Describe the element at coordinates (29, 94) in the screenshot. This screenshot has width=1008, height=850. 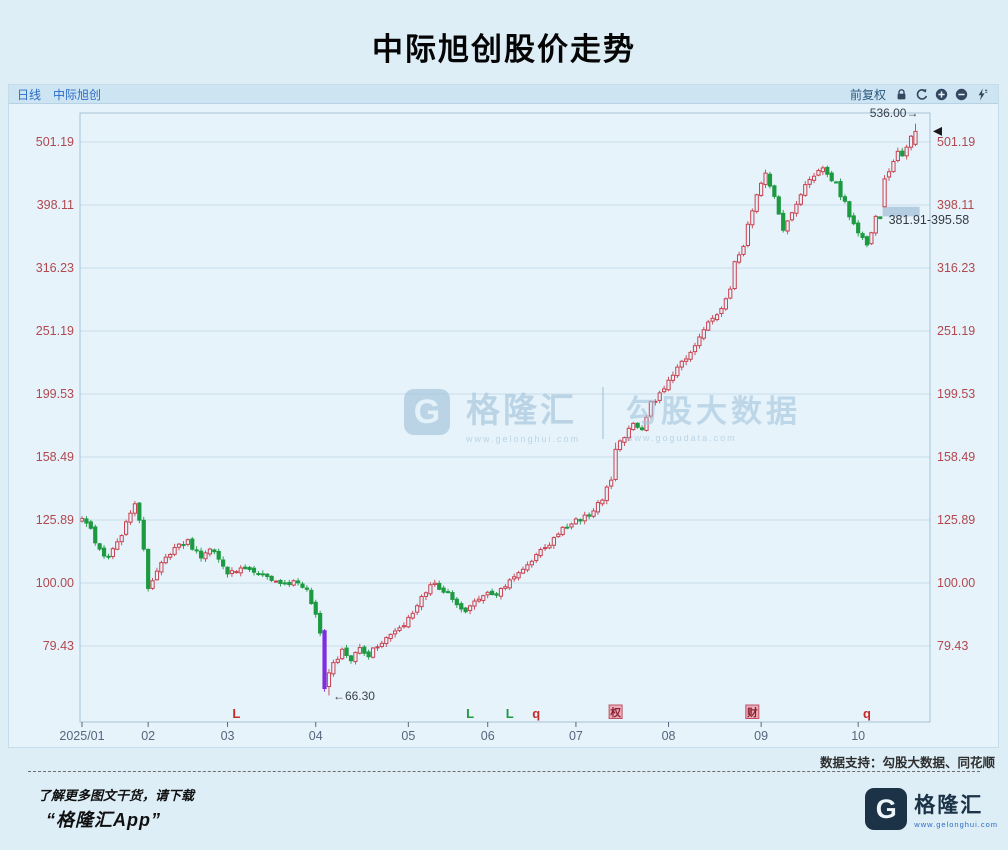
I see `period-selector: 日线` at that location.